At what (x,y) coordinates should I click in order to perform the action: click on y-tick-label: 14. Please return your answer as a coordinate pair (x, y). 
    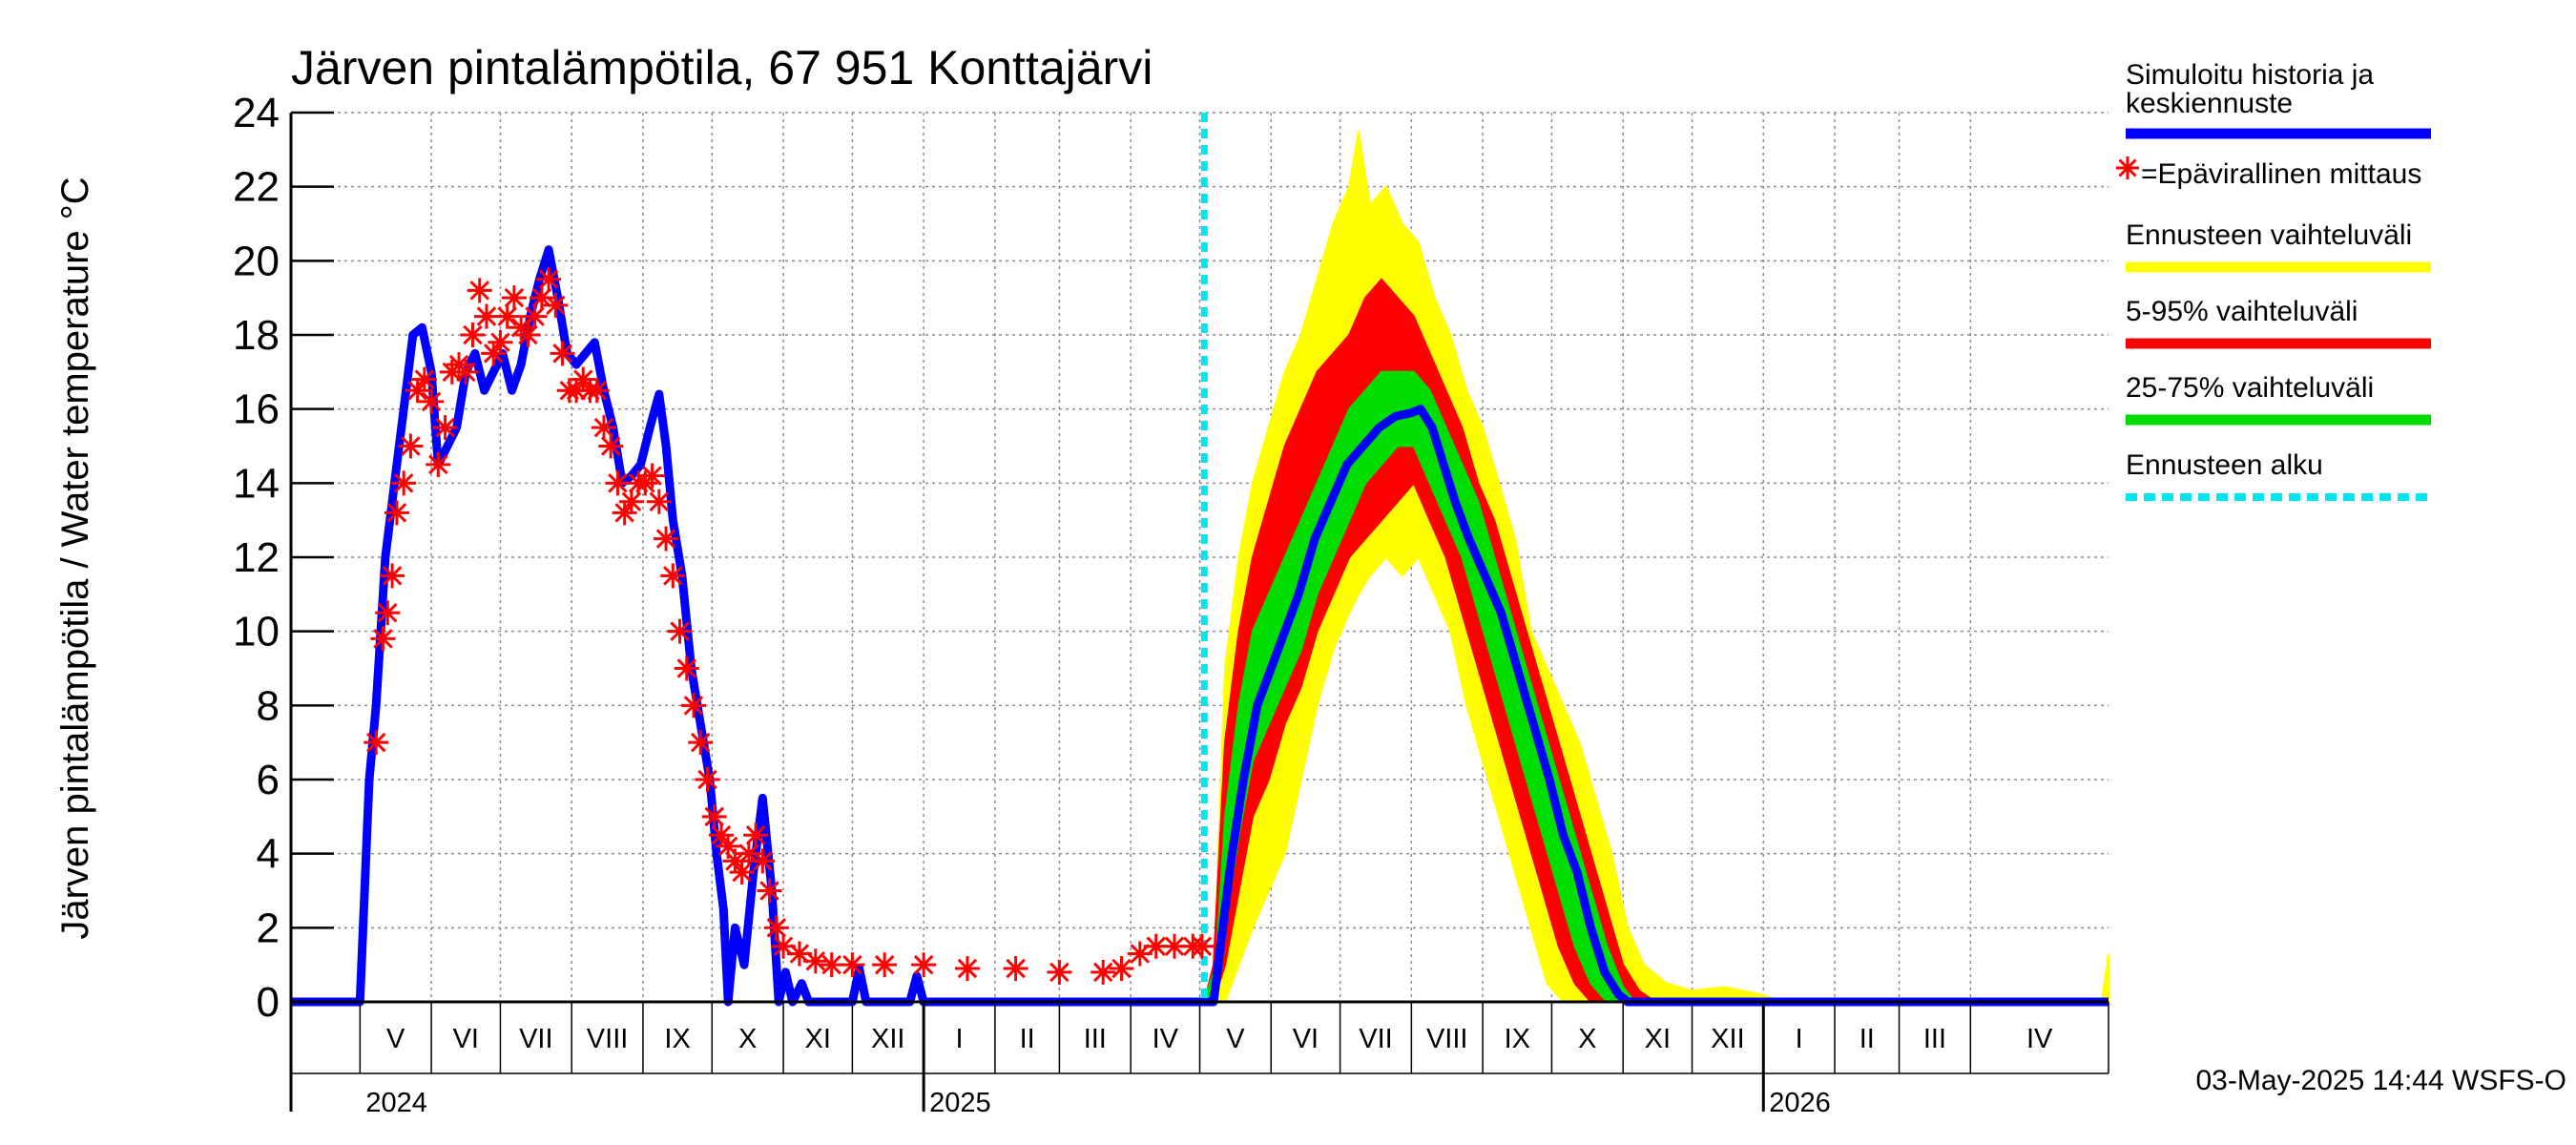
    Looking at the image, I should click on (256, 484).